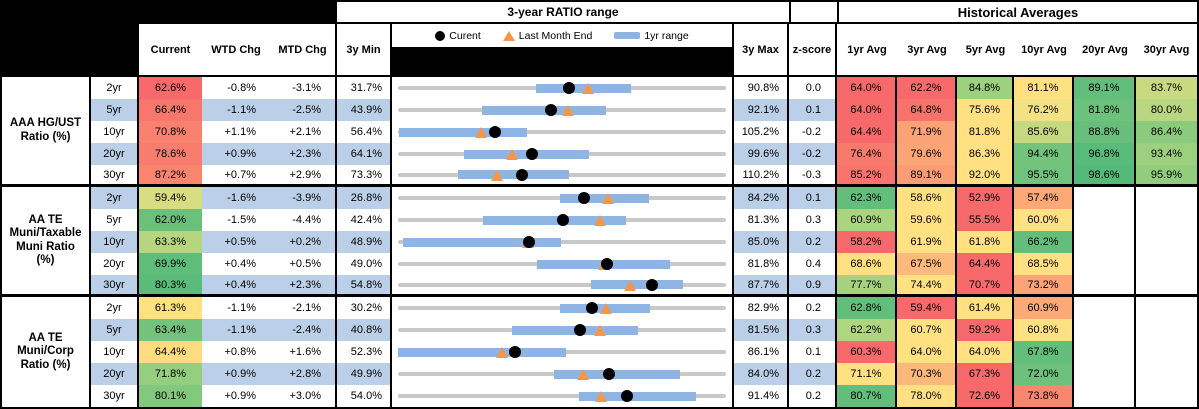  I want to click on avg-value-cell: 71.1%, so click(867, 374).